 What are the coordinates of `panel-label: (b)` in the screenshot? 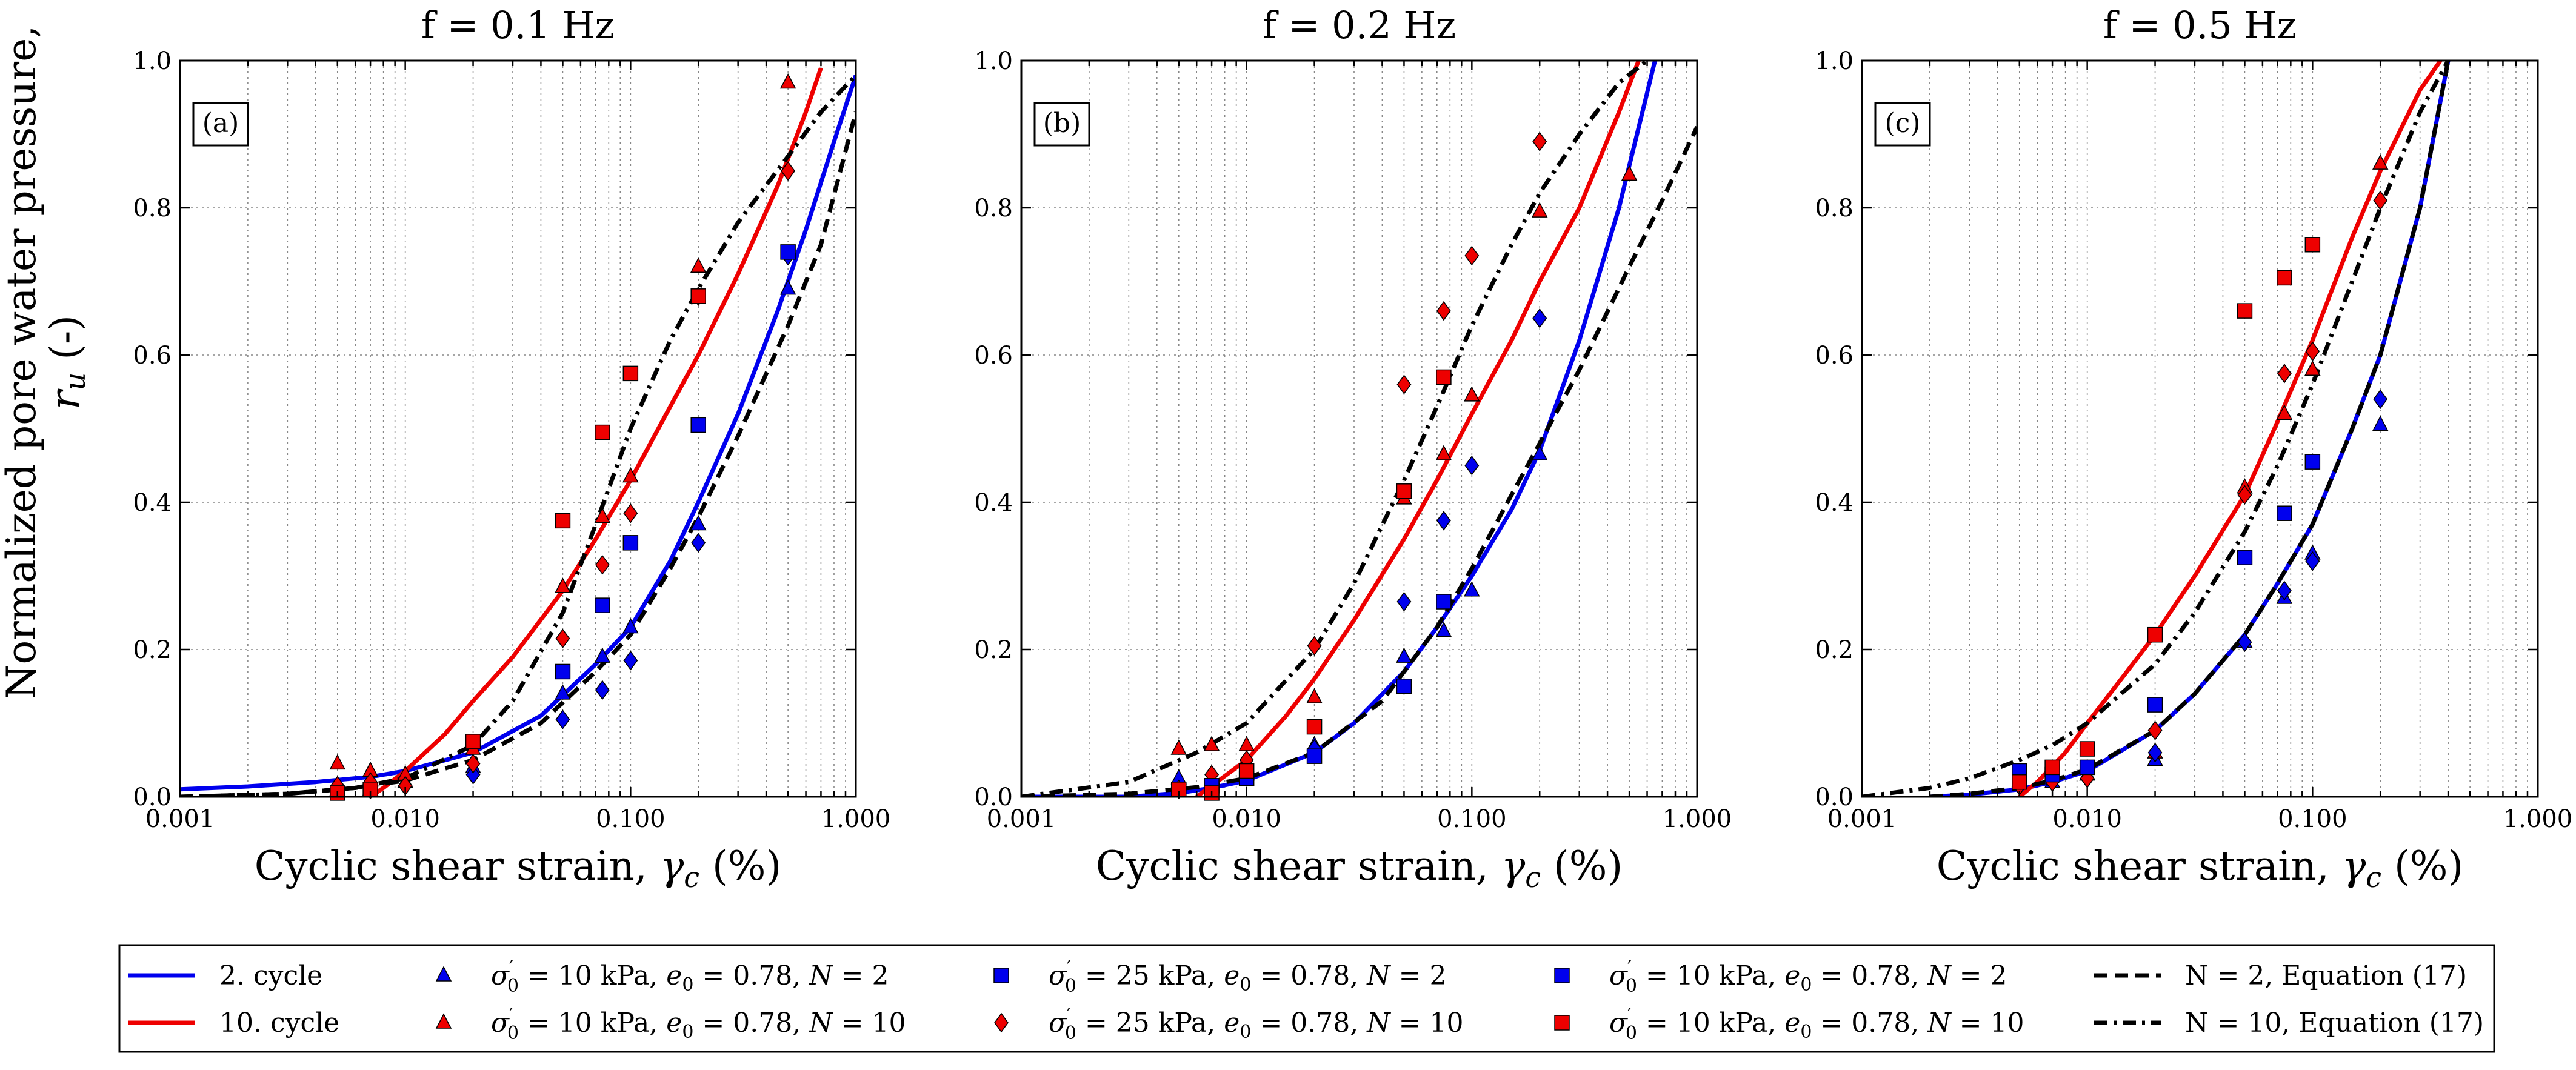 It's located at (1062, 123).